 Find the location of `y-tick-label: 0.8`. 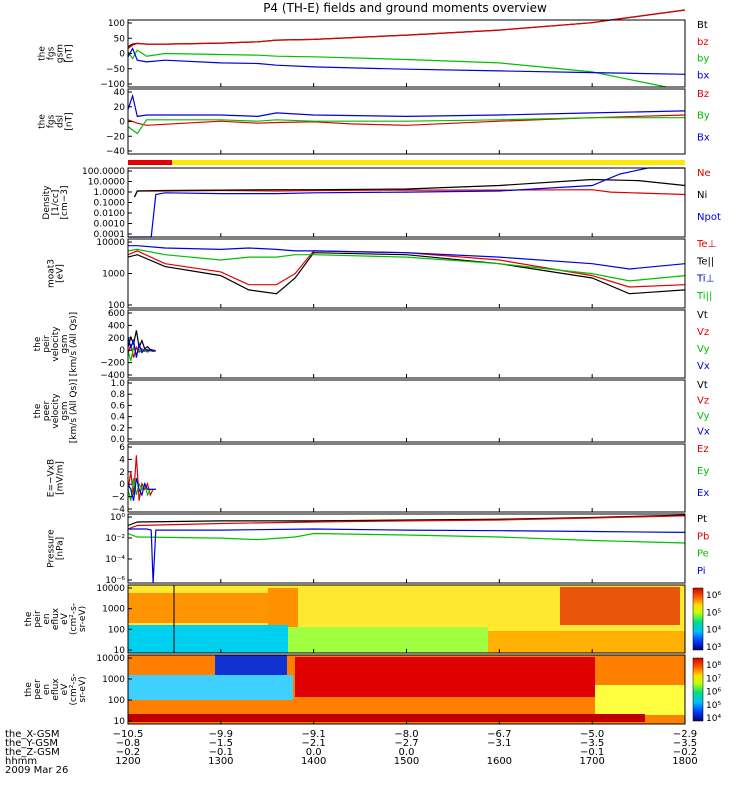

y-tick-label: 0.8 is located at coordinates (118, 395).